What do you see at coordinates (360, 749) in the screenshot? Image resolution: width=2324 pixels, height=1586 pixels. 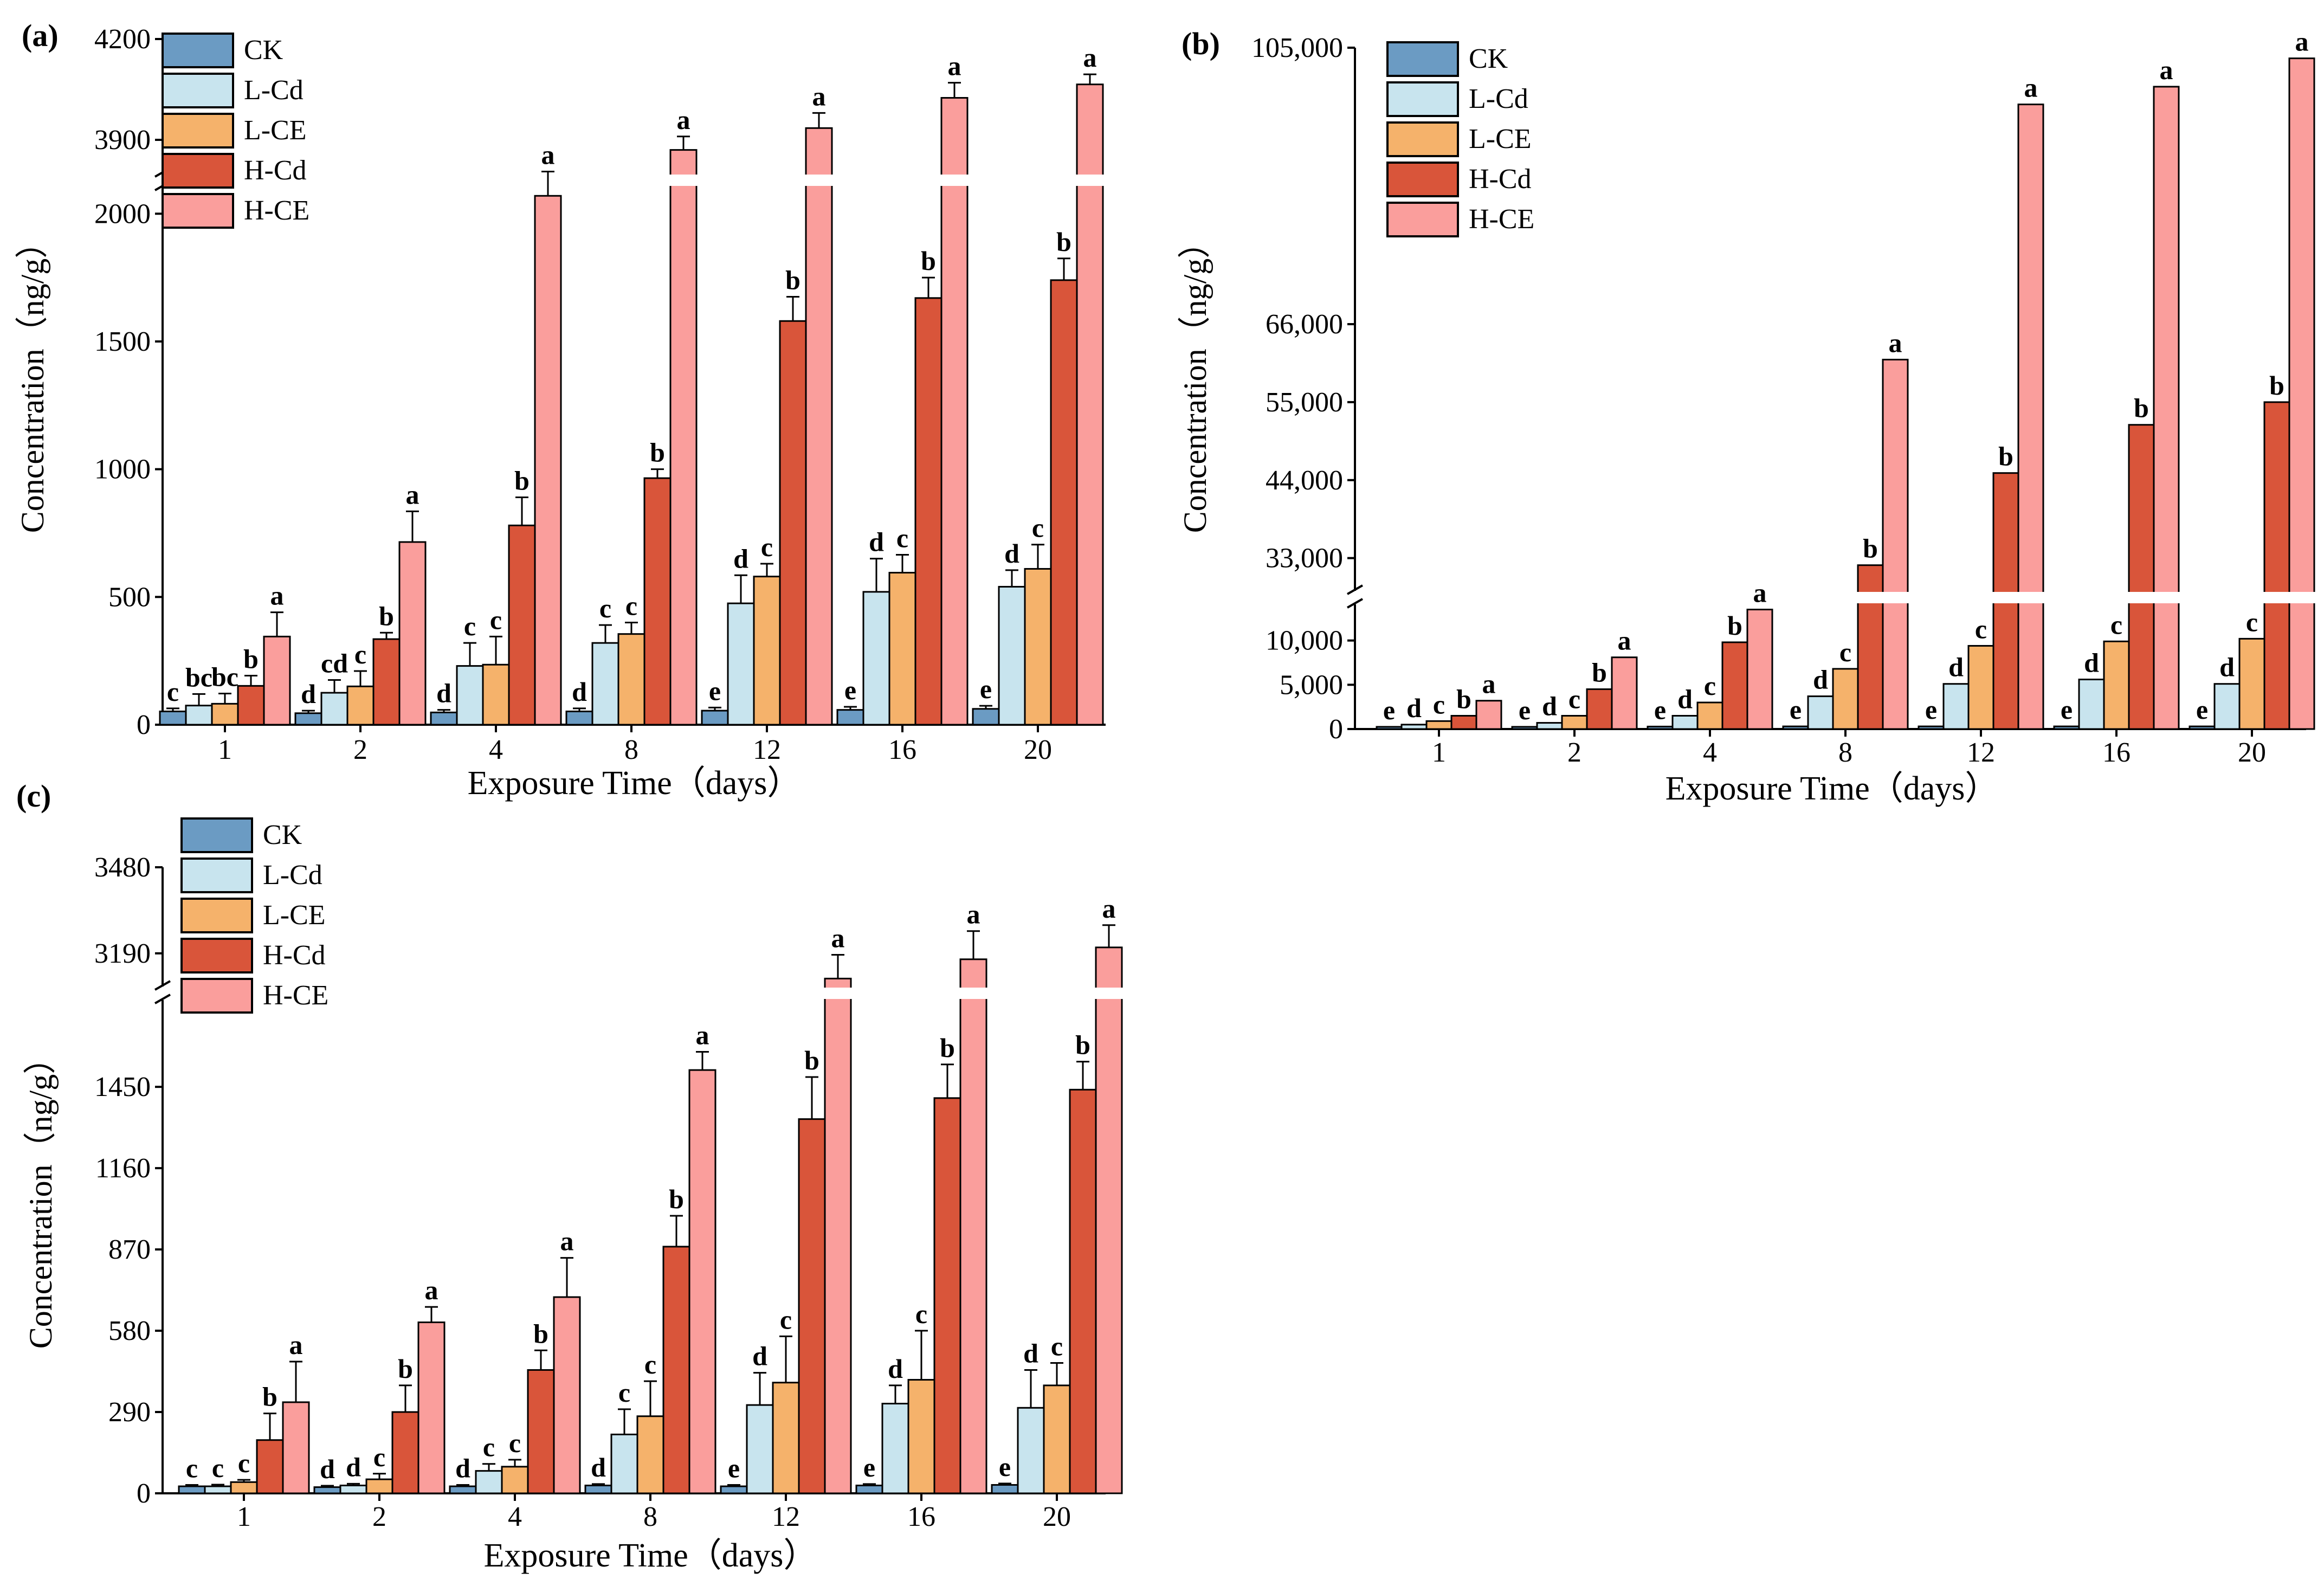 I see `x-tick-label: 2` at bounding box center [360, 749].